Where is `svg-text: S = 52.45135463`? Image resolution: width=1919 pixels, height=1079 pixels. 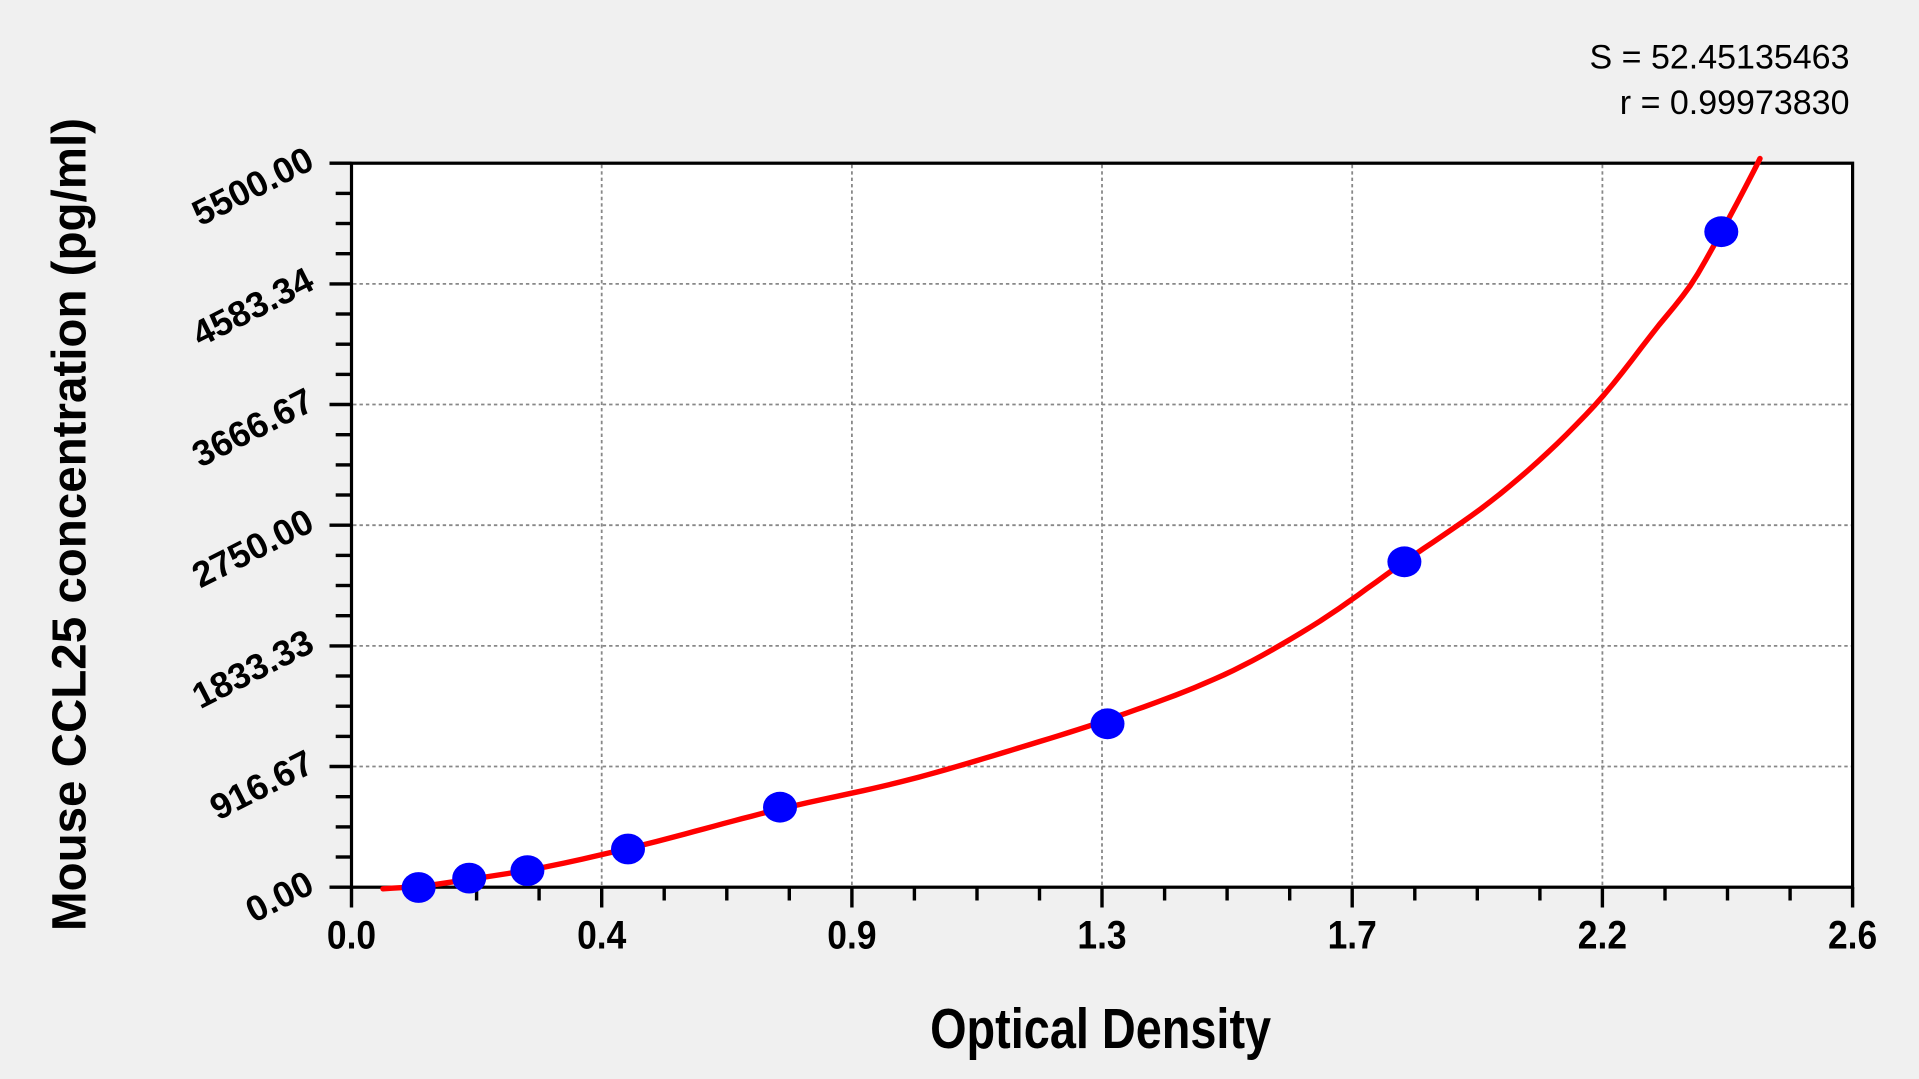
svg-text: S = 52.45135463 is located at coordinates (1720, 57).